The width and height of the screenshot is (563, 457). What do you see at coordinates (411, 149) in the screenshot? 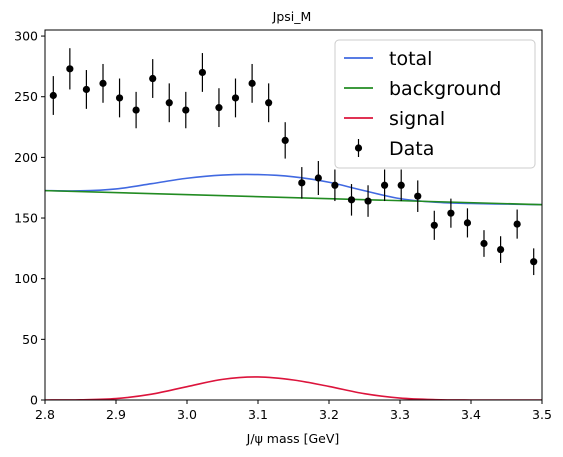
I see `legend-label-data: Data` at bounding box center [411, 149].